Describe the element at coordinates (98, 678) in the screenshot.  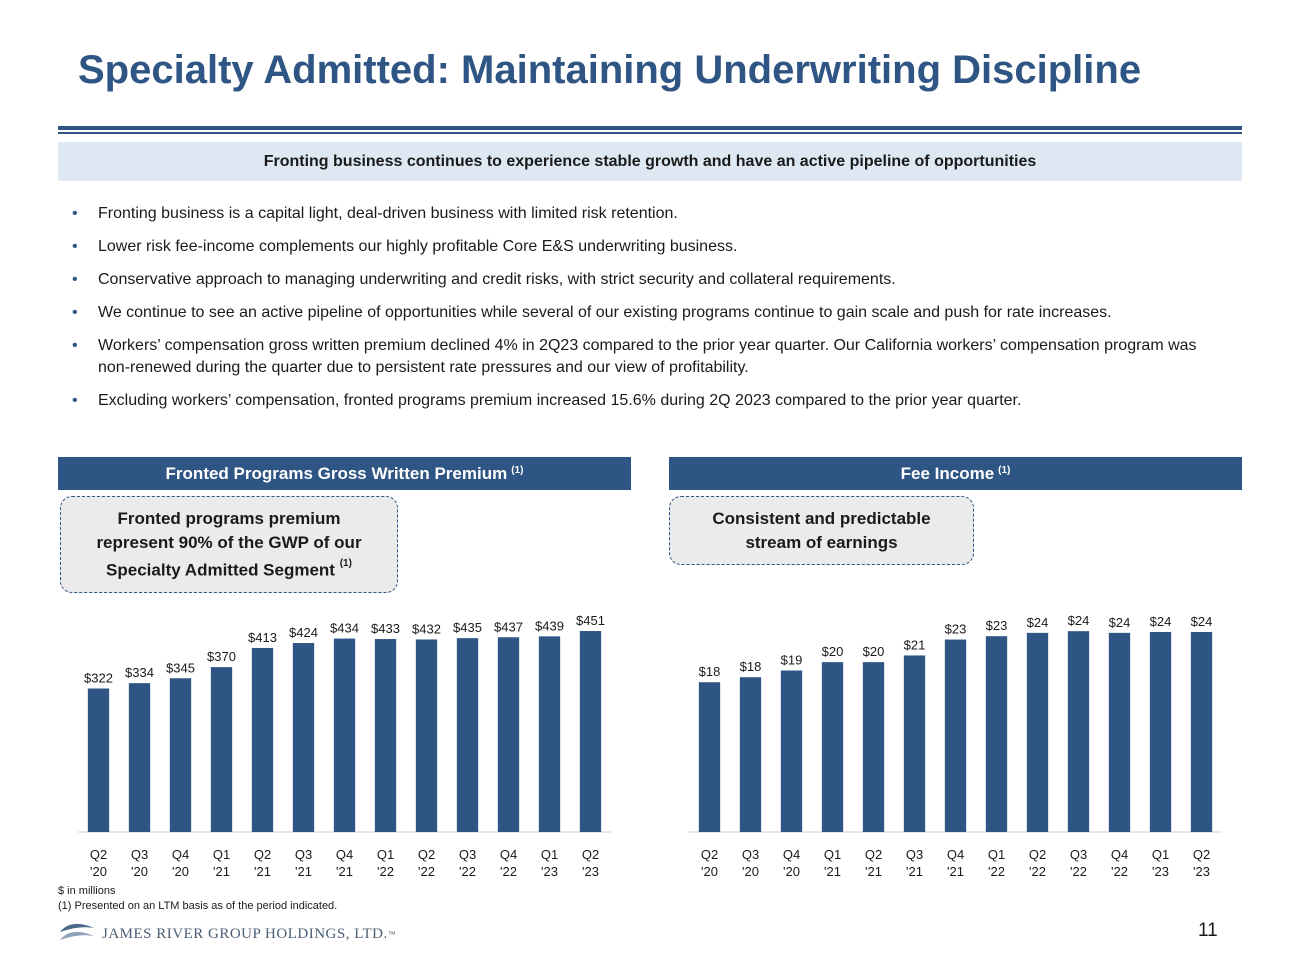
I see `gwp-value-label: $322` at that location.